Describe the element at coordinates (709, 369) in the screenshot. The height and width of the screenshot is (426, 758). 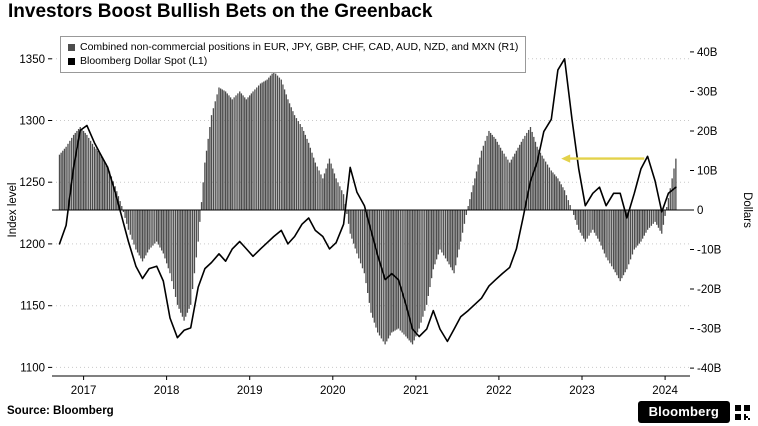
I see `svg-text: -40B` at that location.